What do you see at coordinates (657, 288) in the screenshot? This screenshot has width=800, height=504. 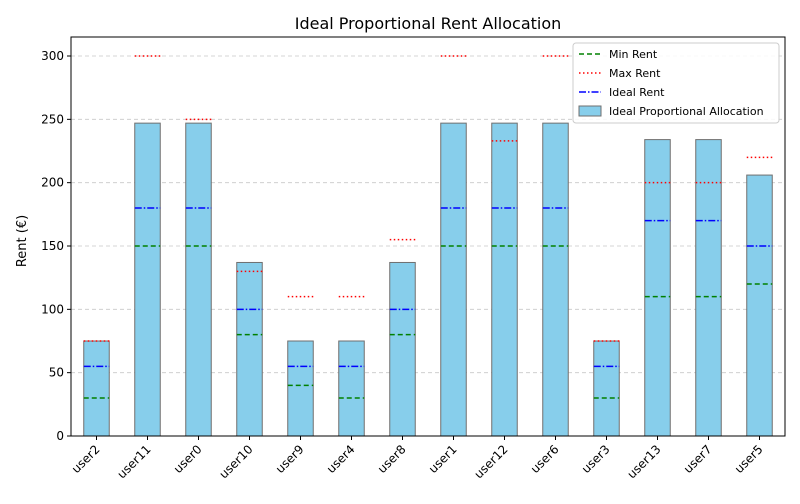 I see `bar-user13` at bounding box center [657, 288].